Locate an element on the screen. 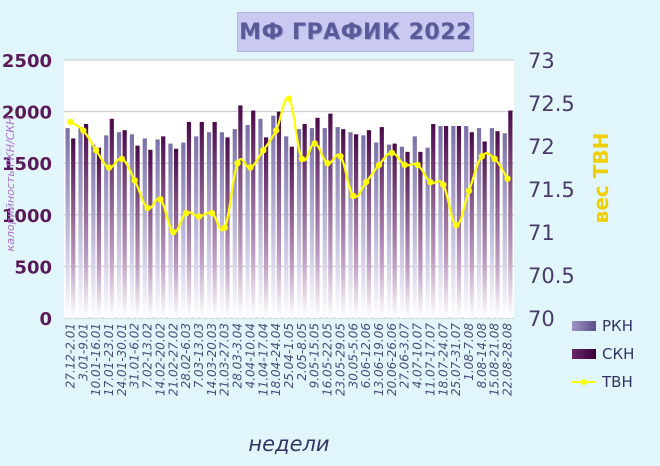 The width and height of the screenshot is (660, 466). legend-label-tvn: ТВН is located at coordinates (617, 382).